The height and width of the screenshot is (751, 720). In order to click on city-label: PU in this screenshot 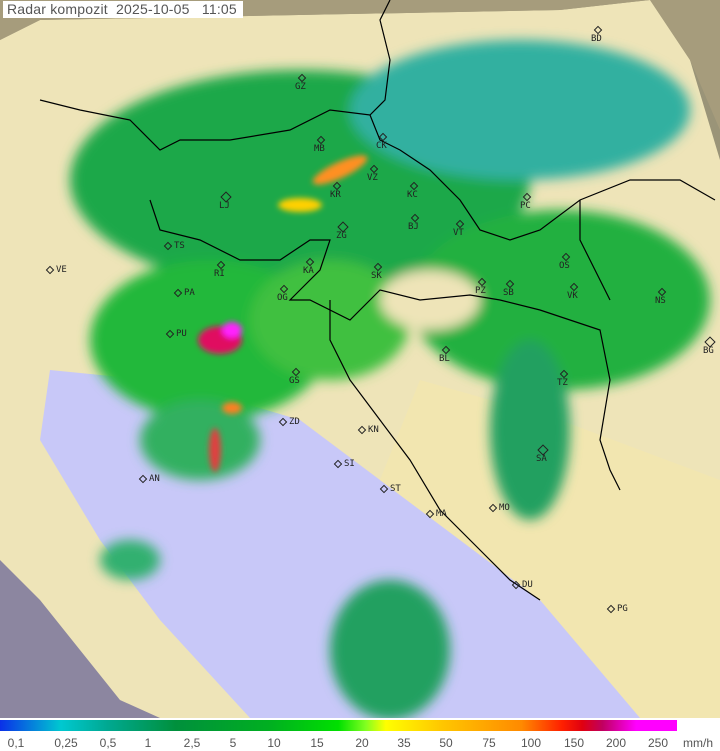, I will do `click(181, 334)`.